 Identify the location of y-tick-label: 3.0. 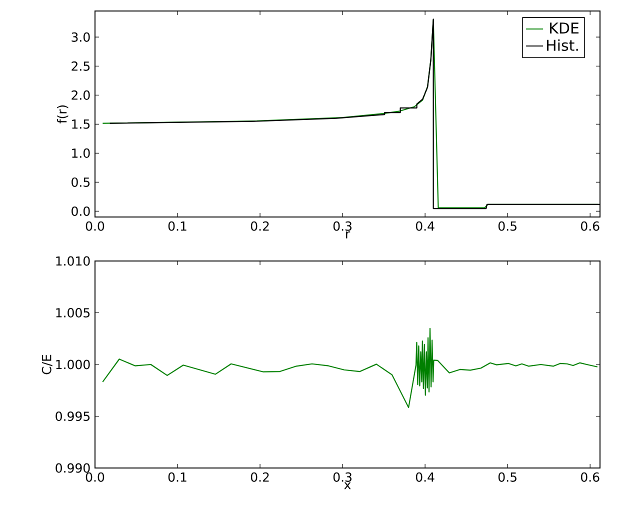
(81, 37).